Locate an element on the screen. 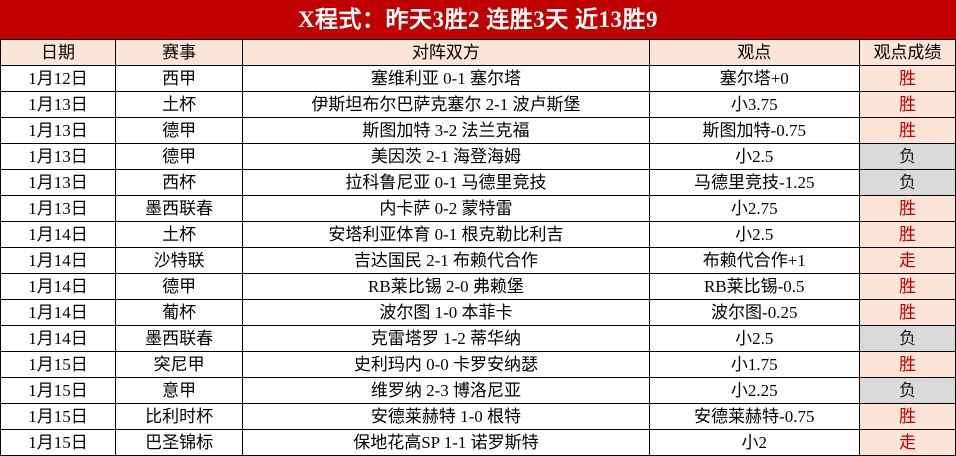 The height and width of the screenshot is (456, 956). cell-pick: 小1.75 is located at coordinates (754, 364).